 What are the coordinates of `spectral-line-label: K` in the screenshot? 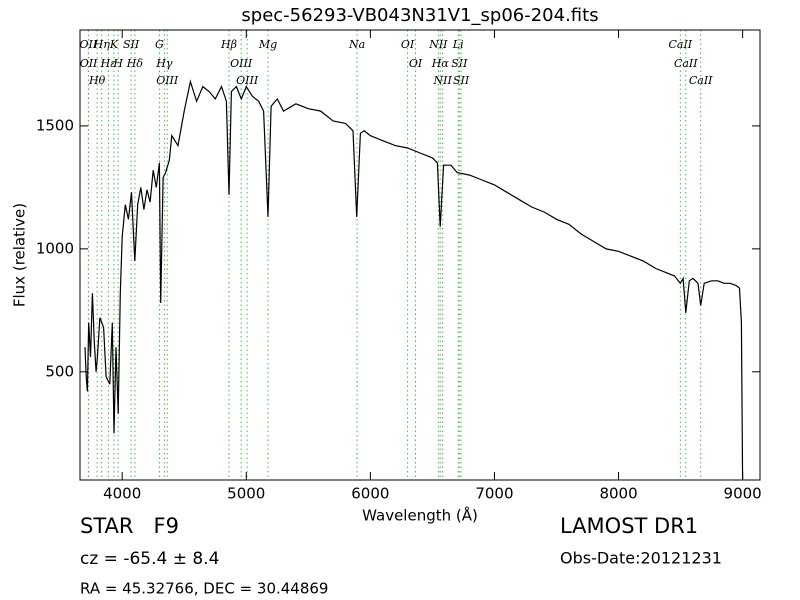 It's located at (114, 44).